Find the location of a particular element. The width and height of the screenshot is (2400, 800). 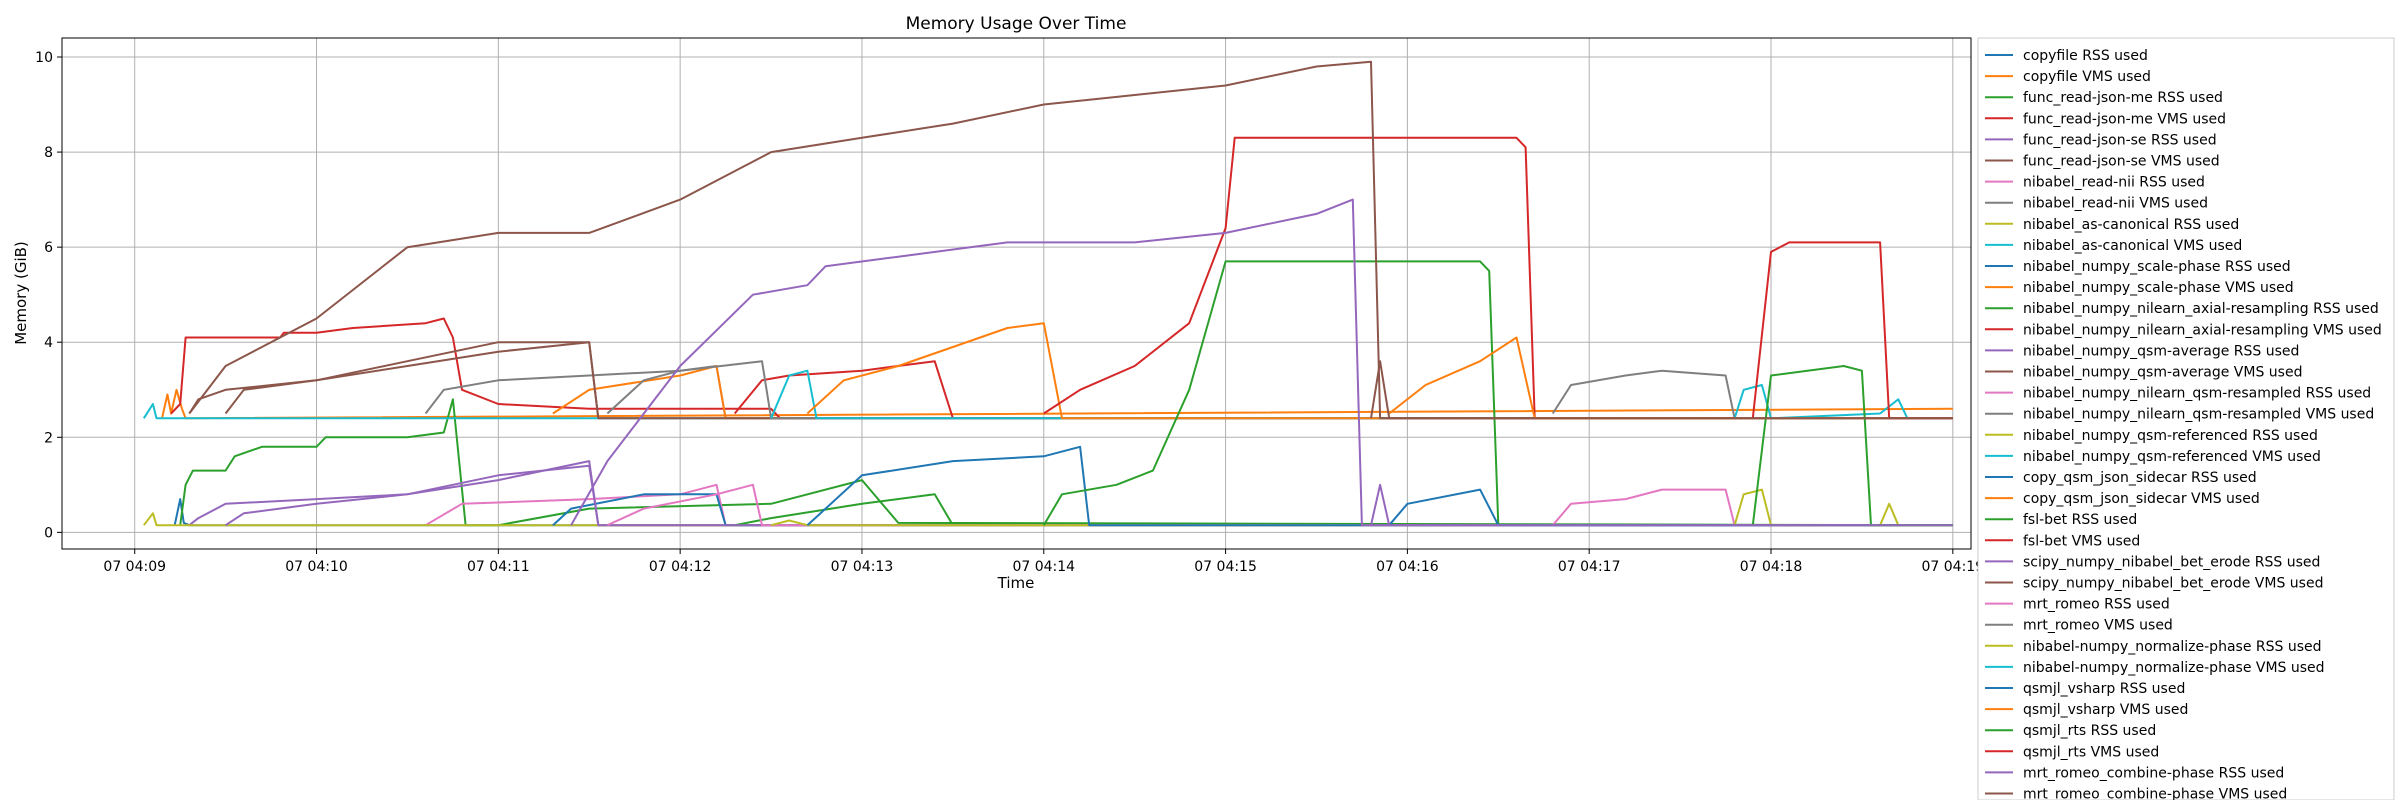

x-tick-label: 07 04:12 is located at coordinates (680, 567).